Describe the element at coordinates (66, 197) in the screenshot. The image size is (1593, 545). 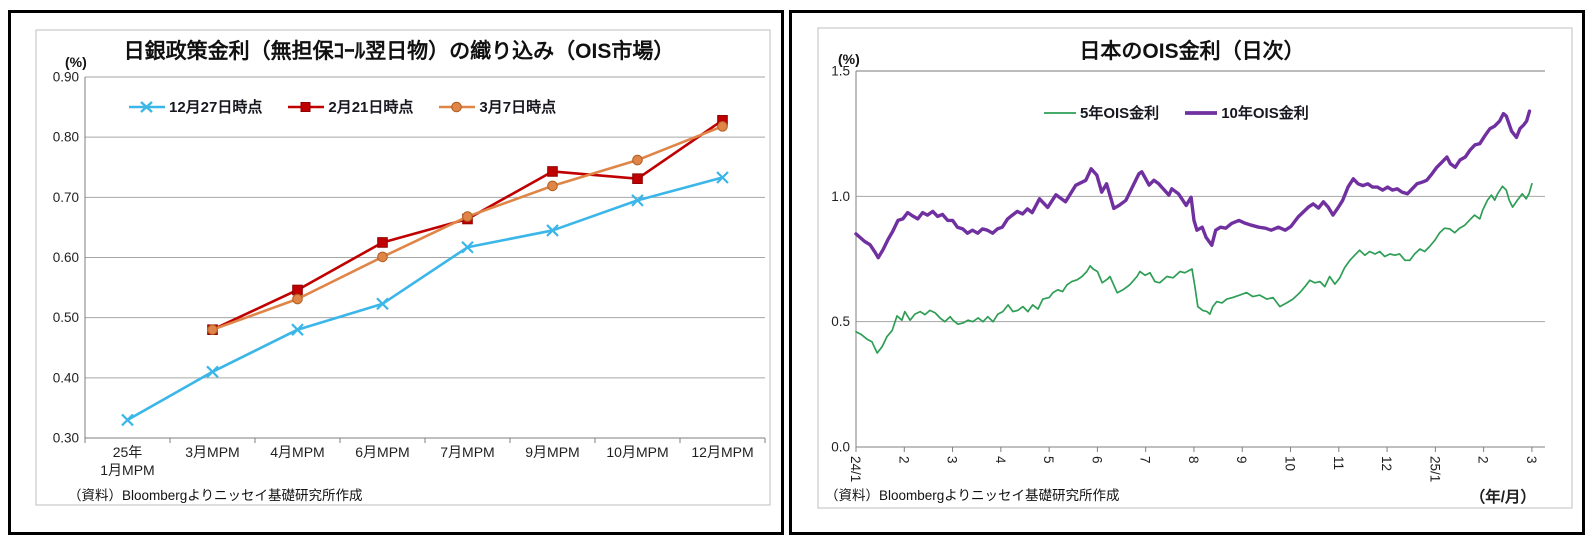
I see `svg-text: 0.70` at that location.